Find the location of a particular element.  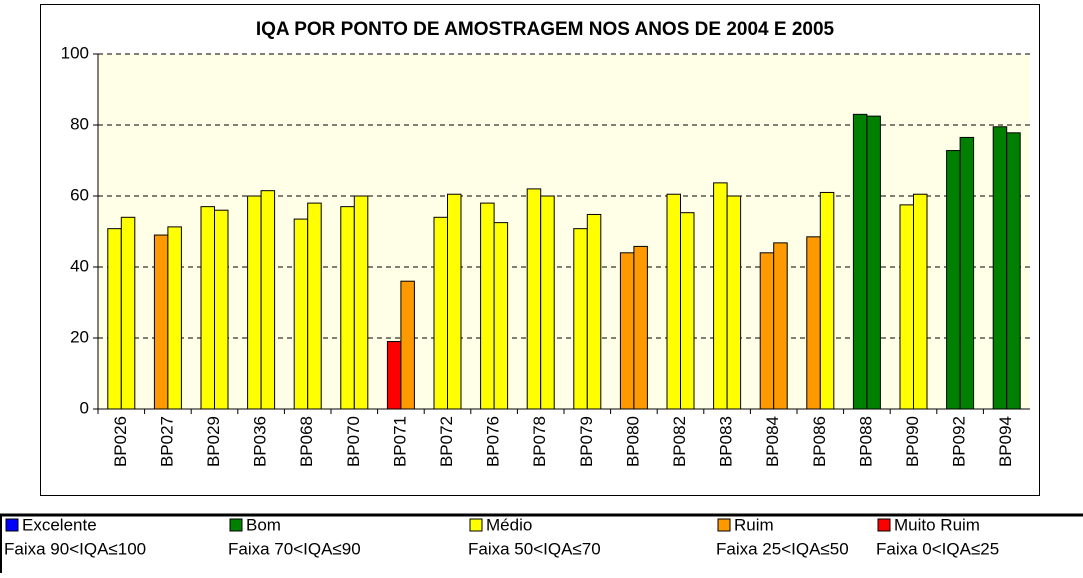

legend-range: Faixa 25<IQA≤50 is located at coordinates (782, 548).